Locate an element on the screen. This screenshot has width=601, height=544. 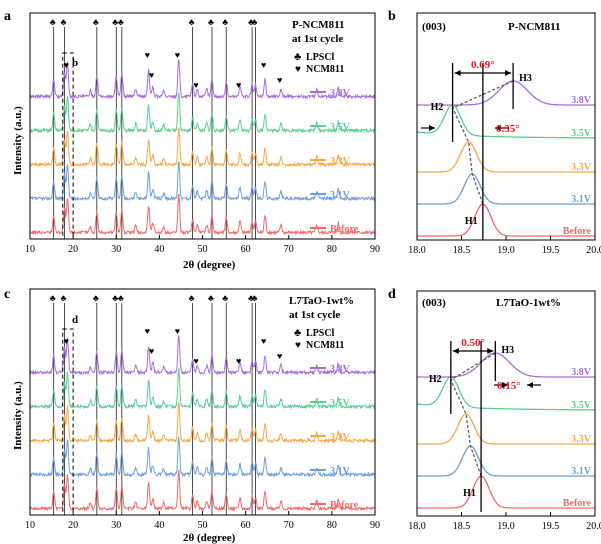
x-tick-label: 18.5 is located at coordinates (462, 250).